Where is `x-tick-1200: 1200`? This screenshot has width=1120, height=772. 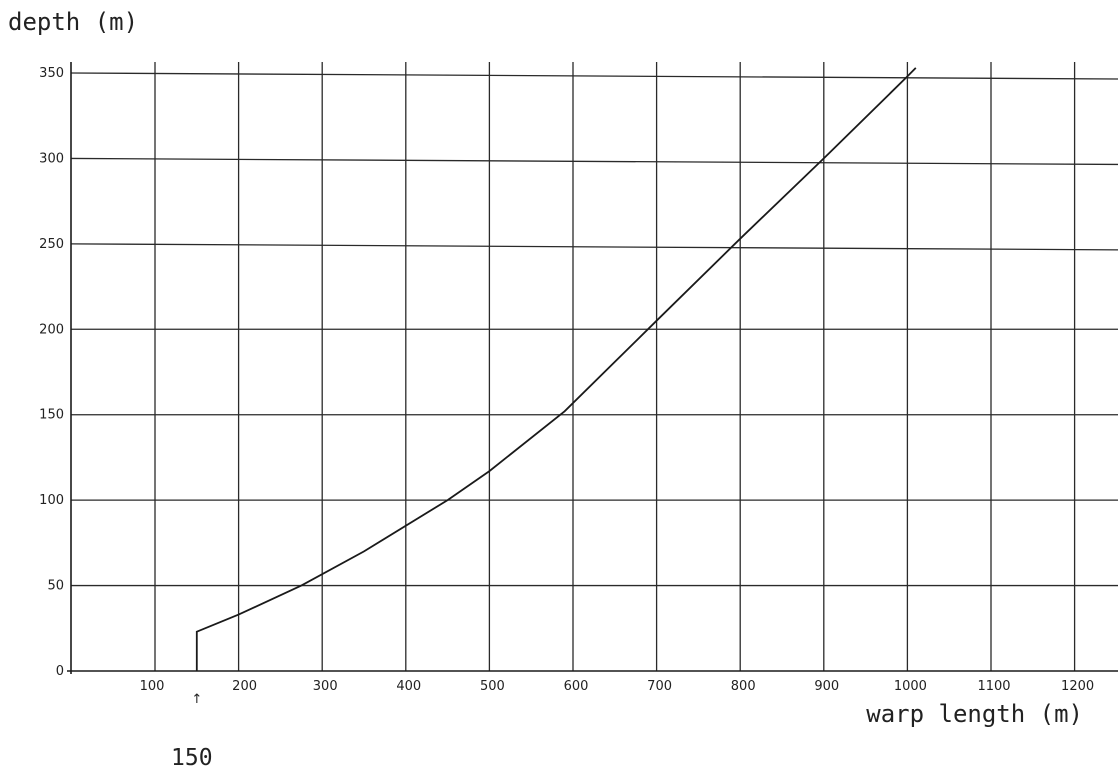 x-tick-1200: 1200 is located at coordinates (1077, 686).